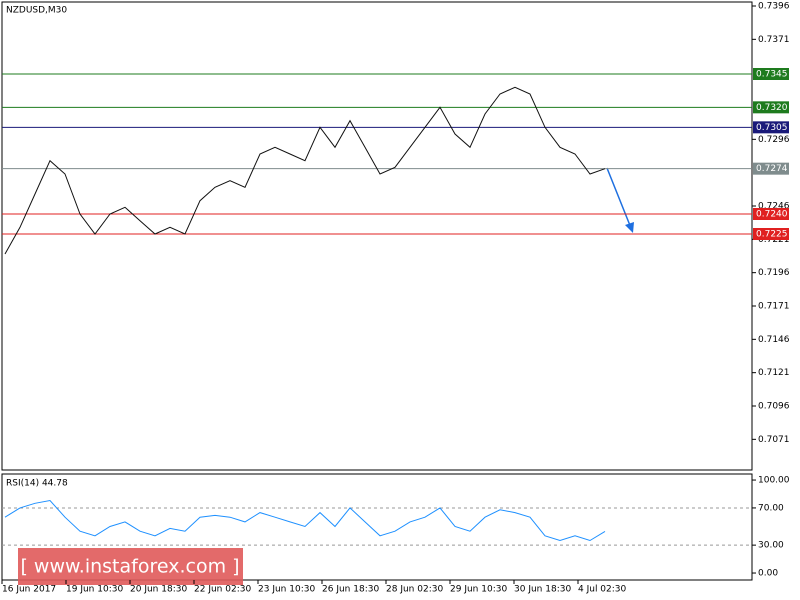 The width and height of the screenshot is (800, 600). What do you see at coordinates (350, 590) in the screenshot?
I see `x-tick-label: 26 Jun 18:30` at bounding box center [350, 590].